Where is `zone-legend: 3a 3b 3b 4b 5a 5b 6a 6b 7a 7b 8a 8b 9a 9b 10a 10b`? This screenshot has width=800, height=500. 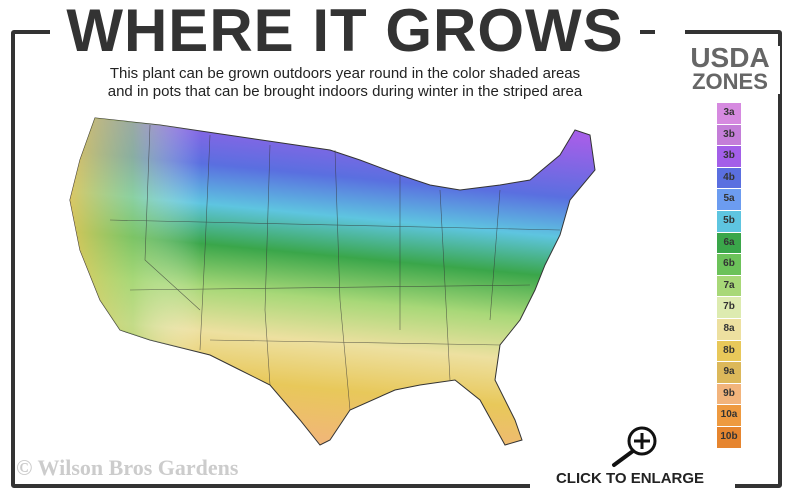 zone-legend: 3a 3b 3b 4b 5a 5b 6a 6b 7a 7b 8a 8b 9a 9b 10a 10b is located at coordinates (729, 276).